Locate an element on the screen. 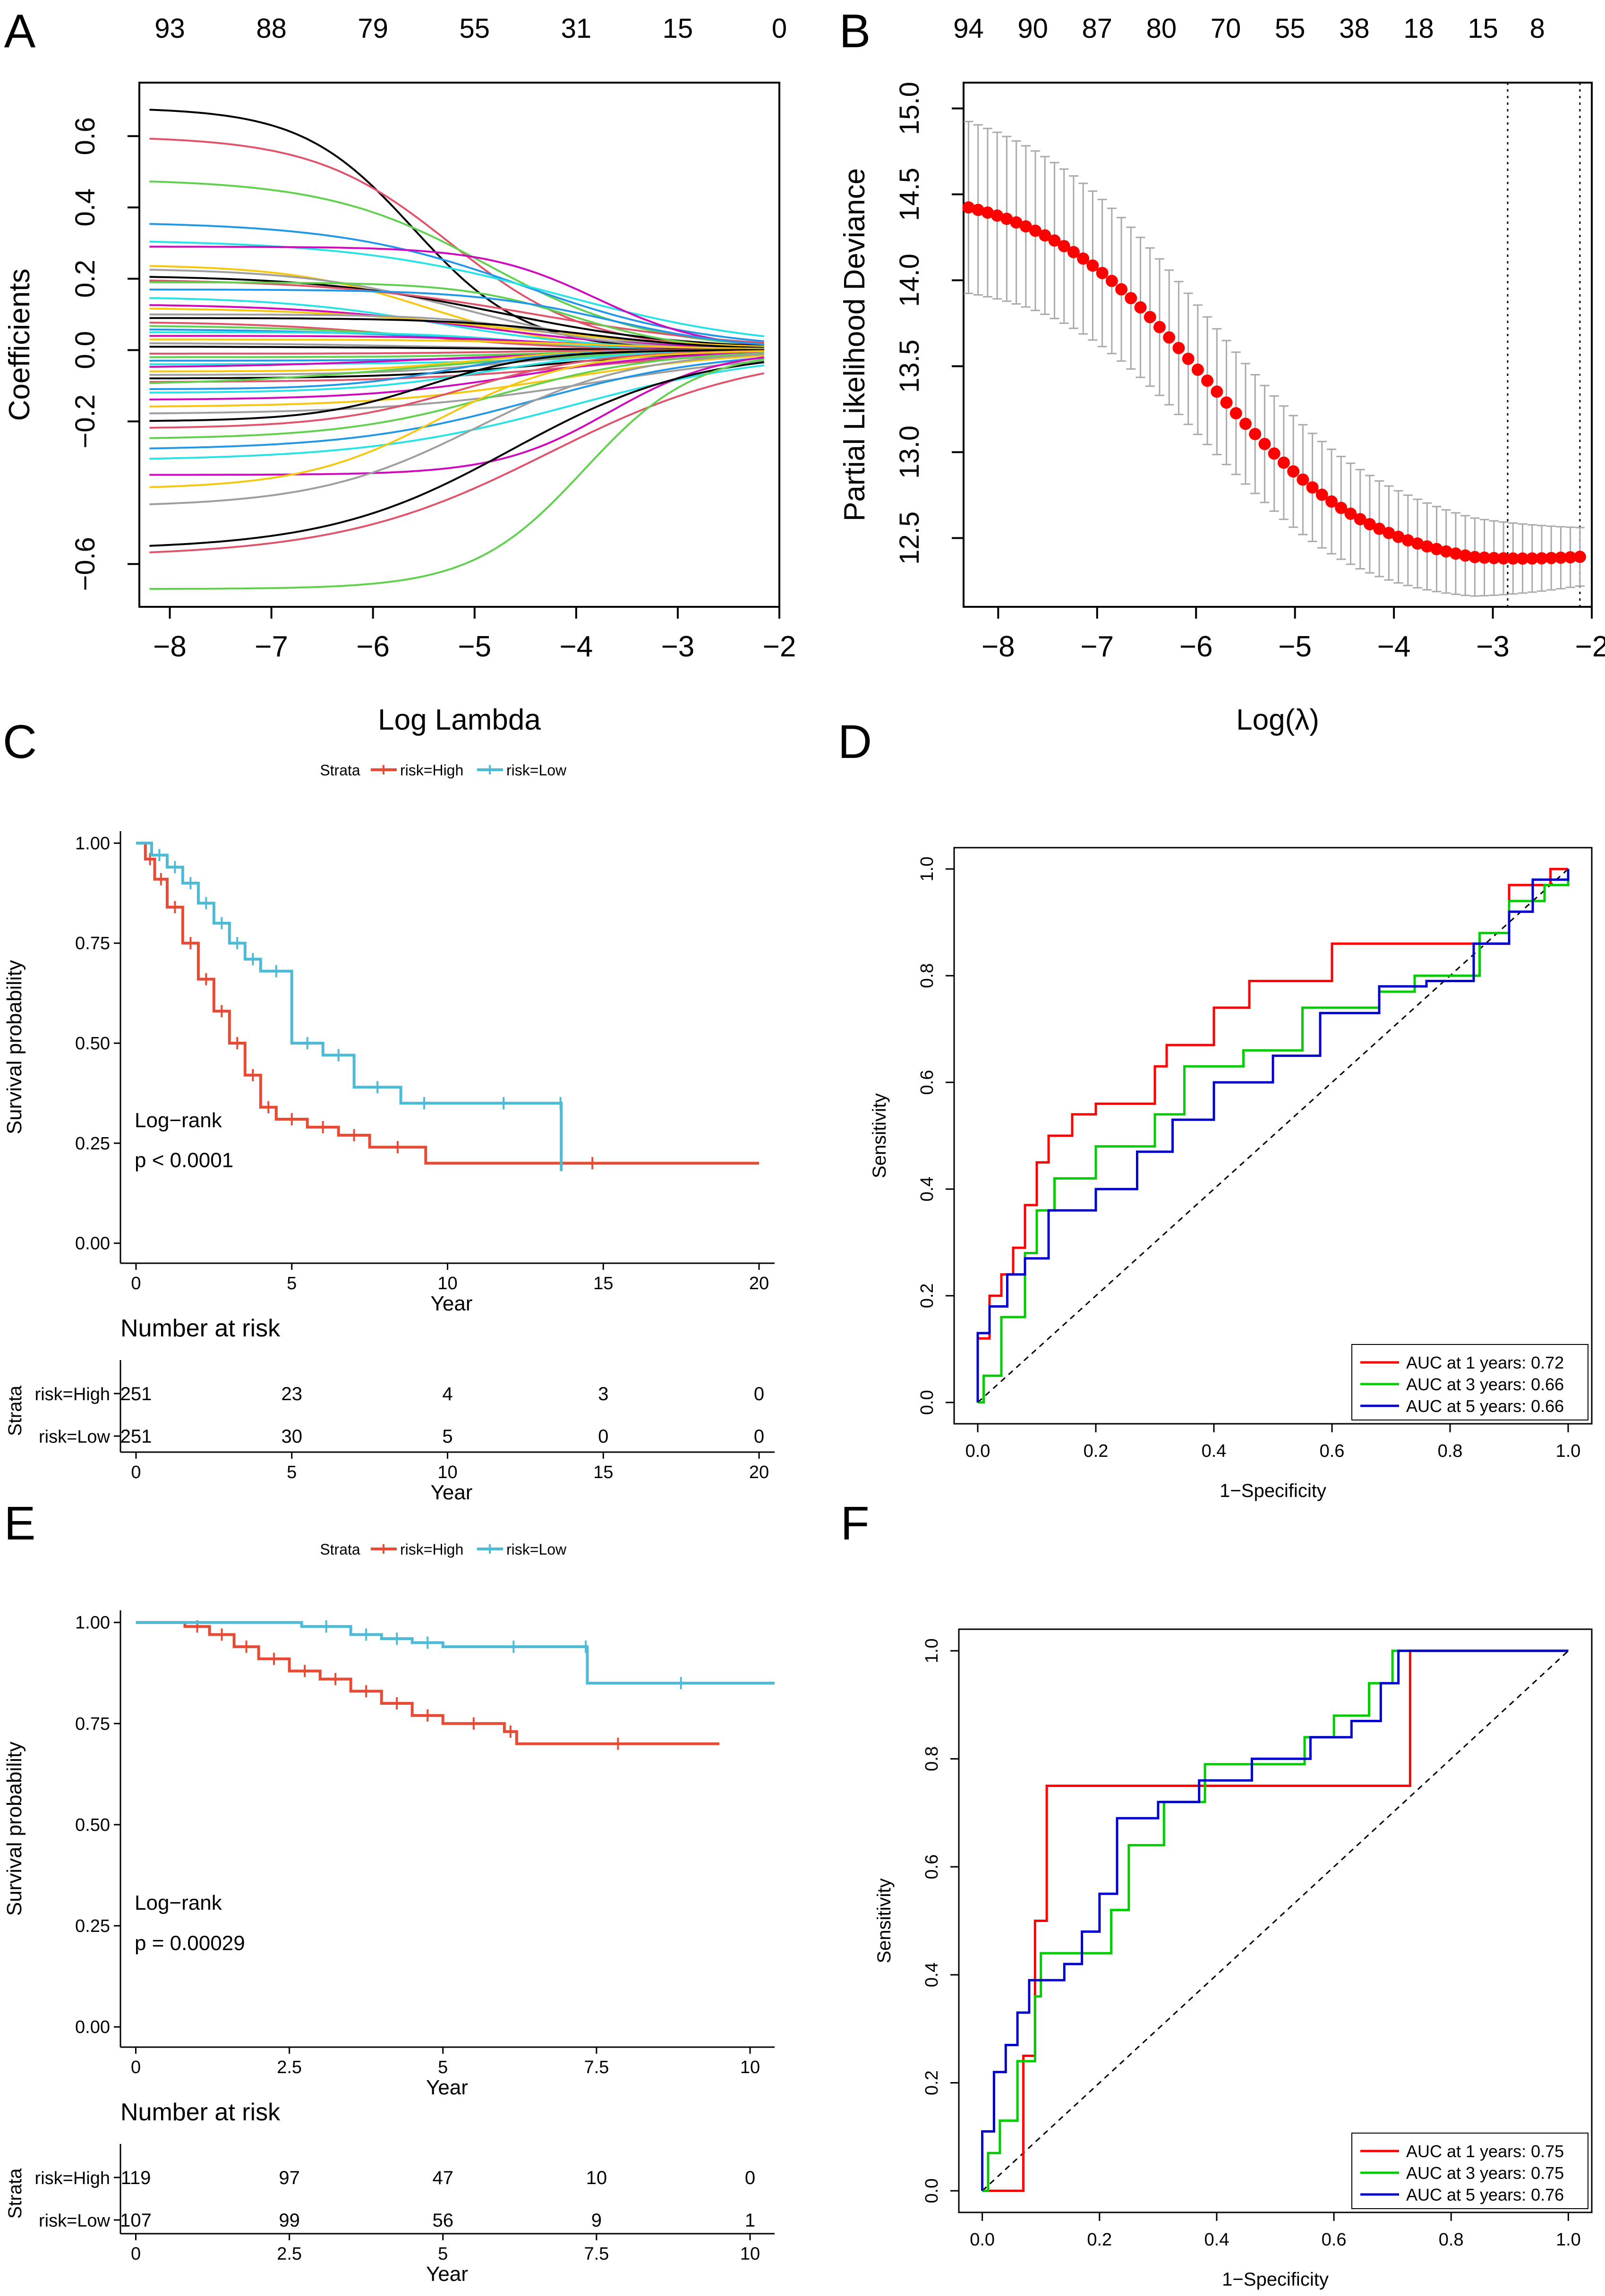  x-axis-title: 1−Specificity is located at coordinates (1275, 2280).